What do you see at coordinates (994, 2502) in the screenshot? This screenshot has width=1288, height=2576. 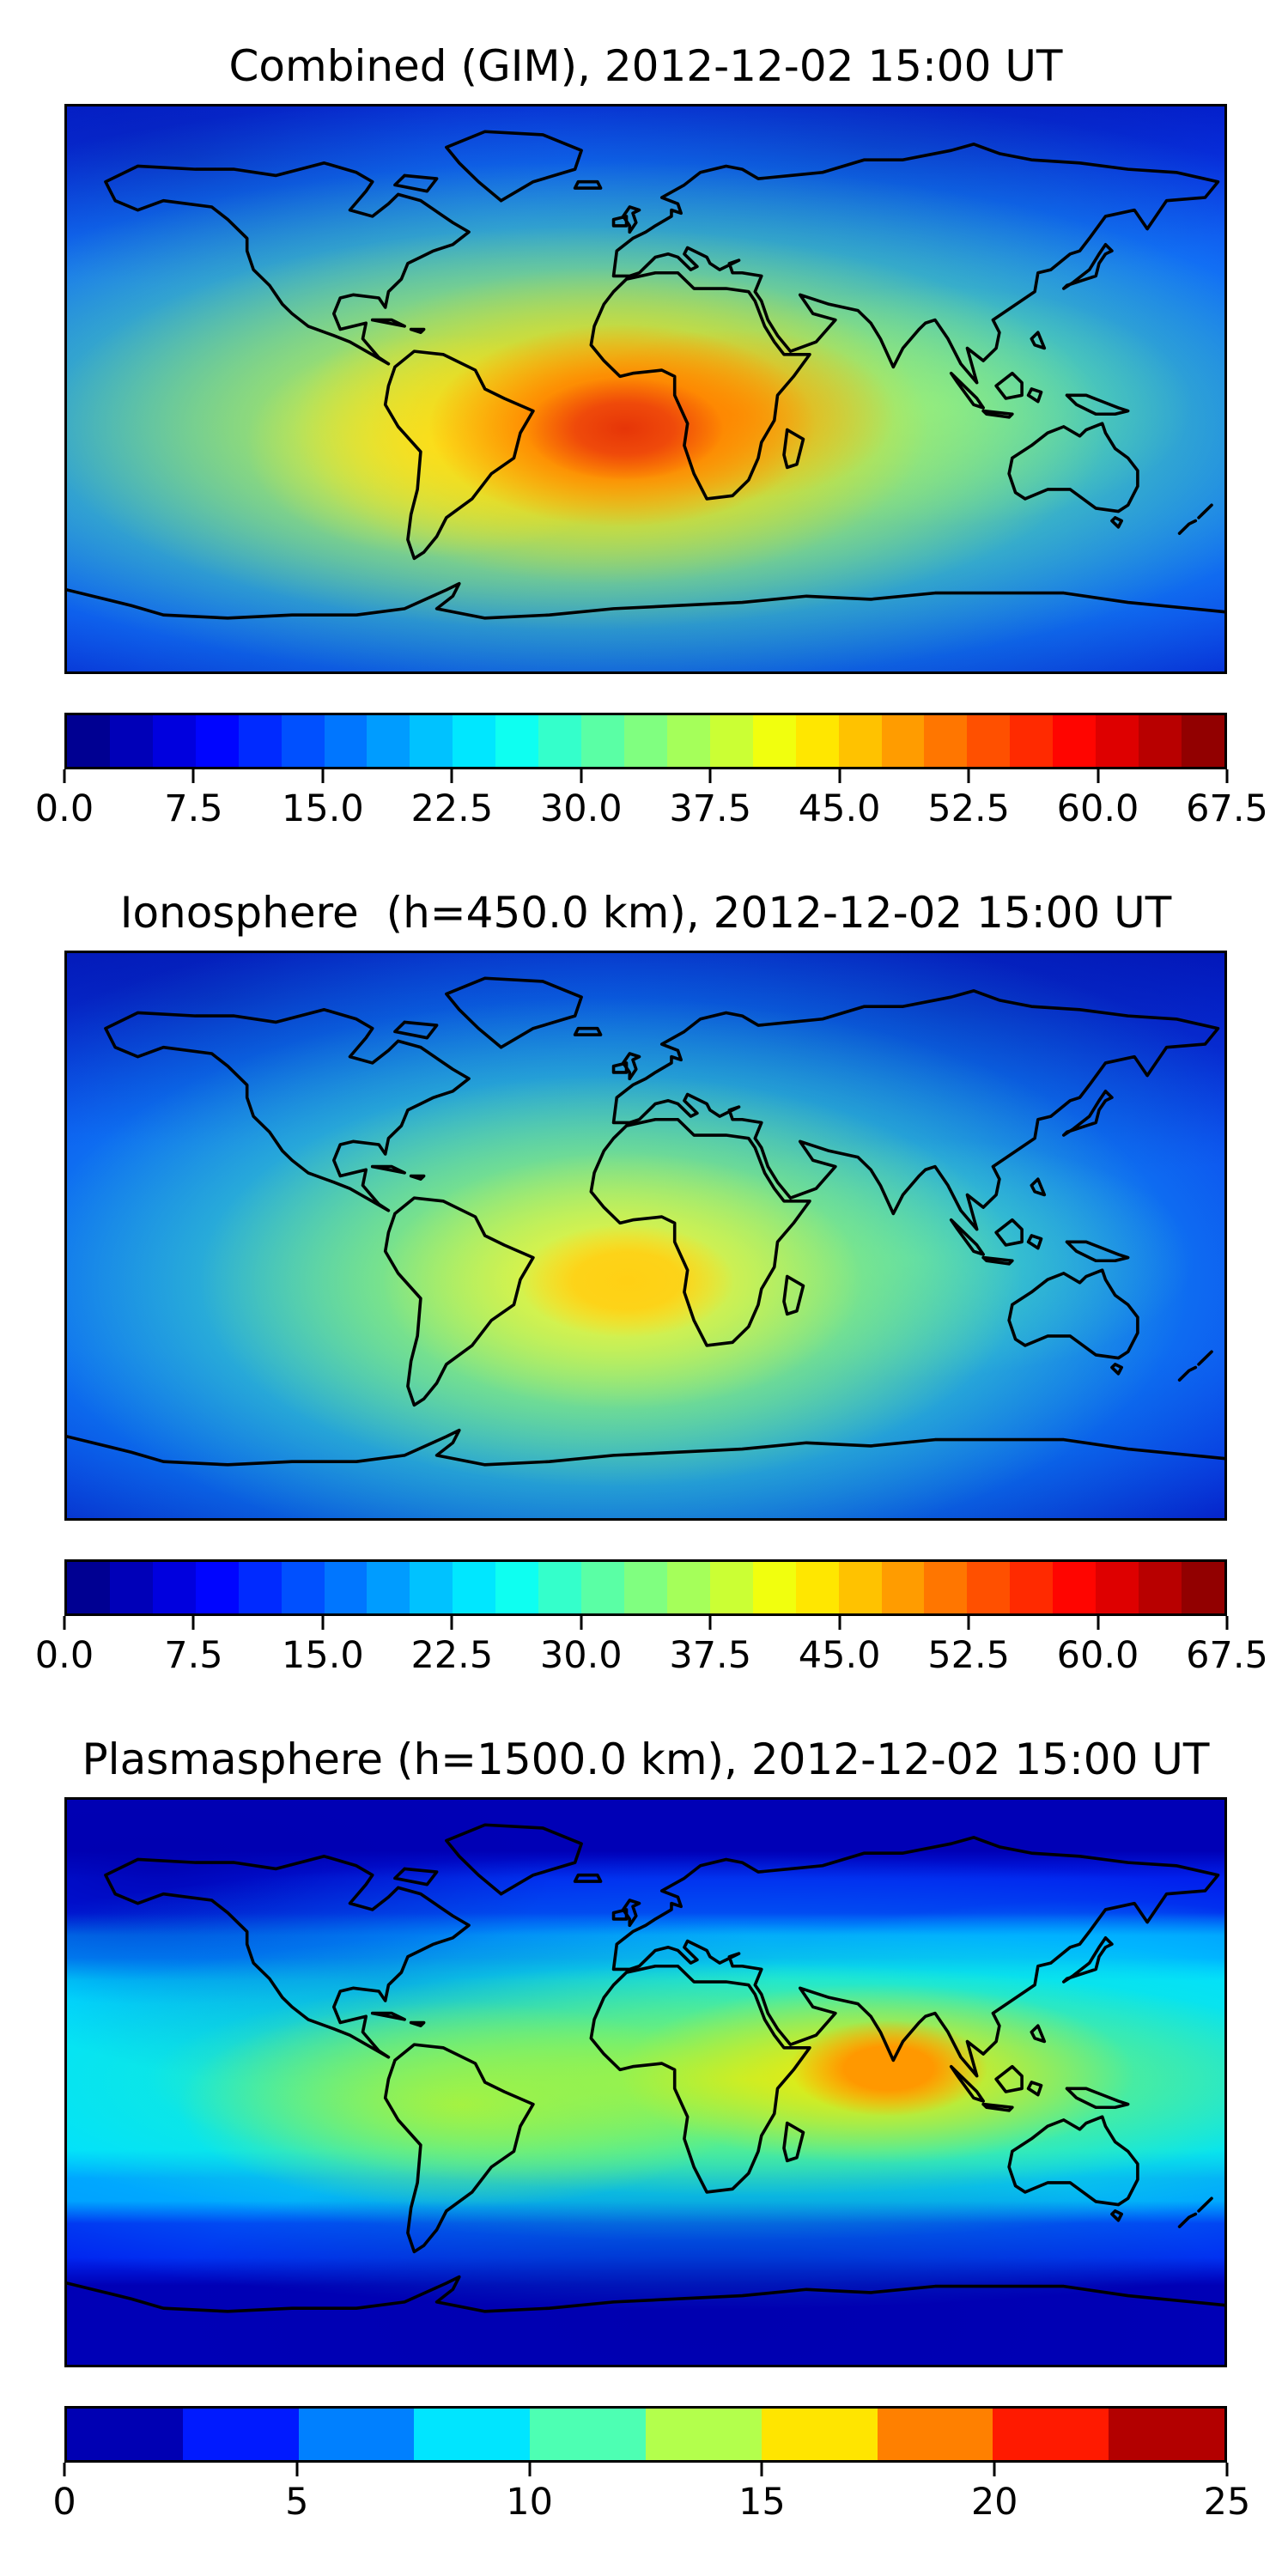 I see `colorbar-tick-label: 20` at bounding box center [994, 2502].